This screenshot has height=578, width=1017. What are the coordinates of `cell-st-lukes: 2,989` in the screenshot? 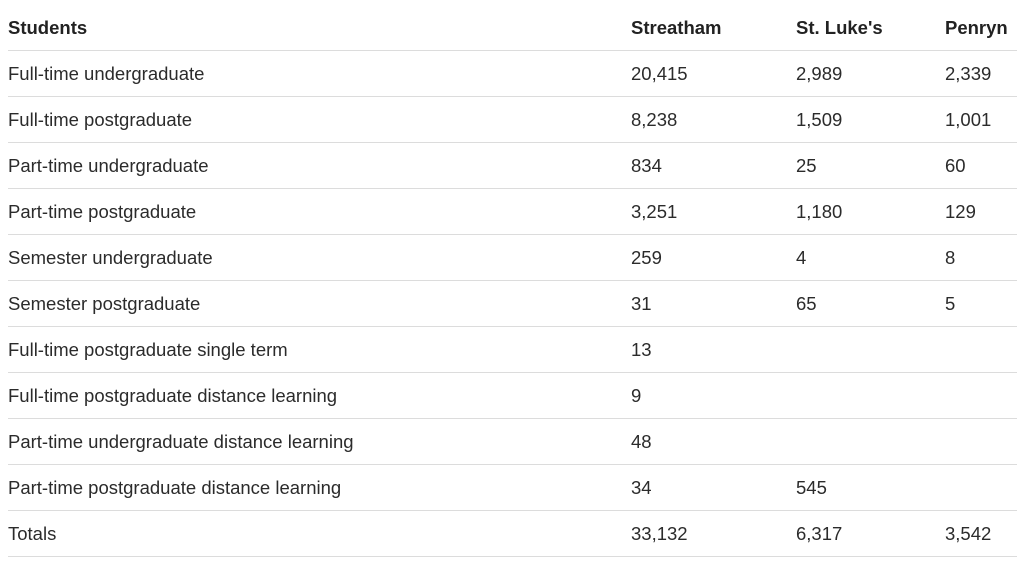 It's located at (870, 73).